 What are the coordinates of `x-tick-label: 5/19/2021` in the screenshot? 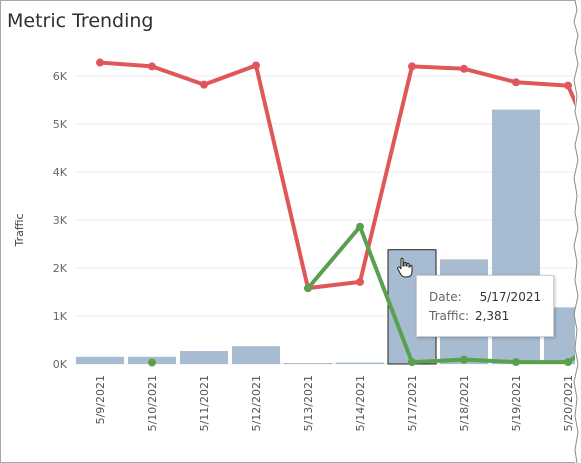 It's located at (516, 403).